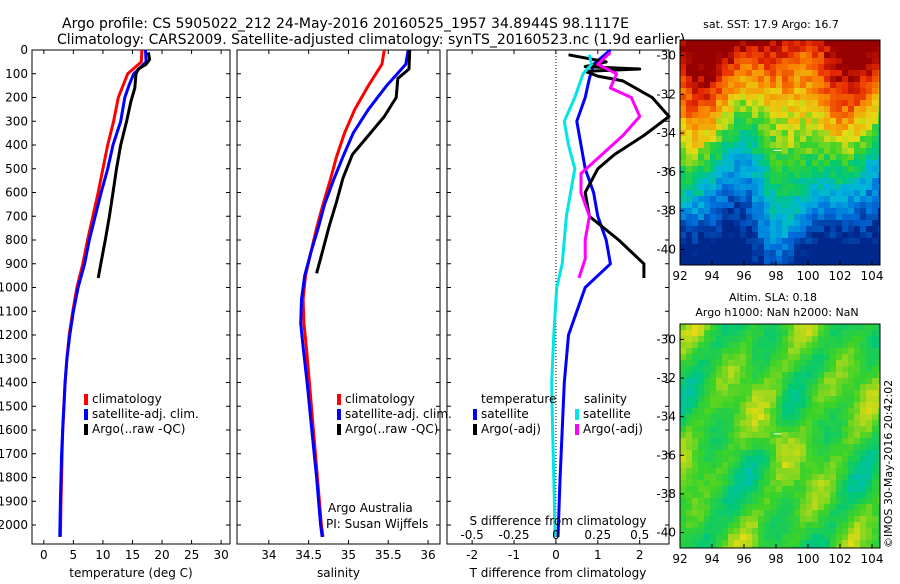  I want to click on y-tick-label: 1400, so click(14, 383).